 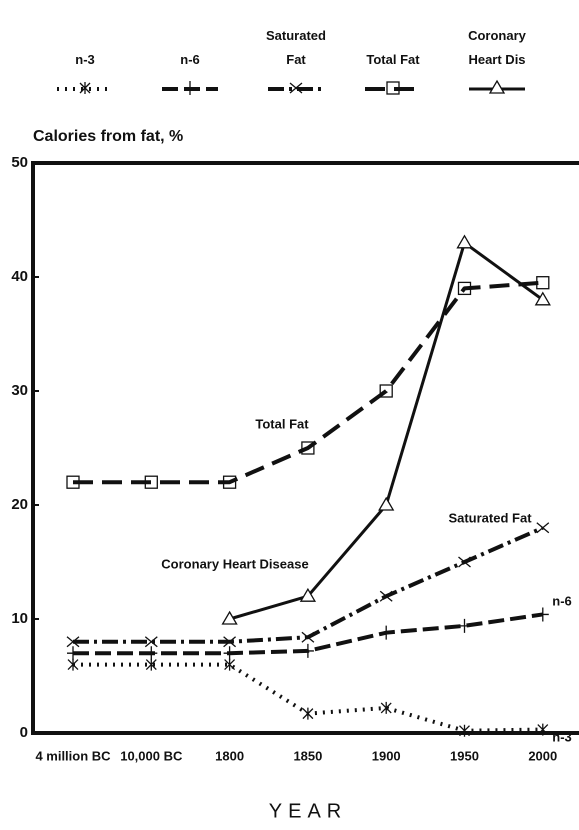 I want to click on y-tick-label: 30, so click(x=19, y=390).